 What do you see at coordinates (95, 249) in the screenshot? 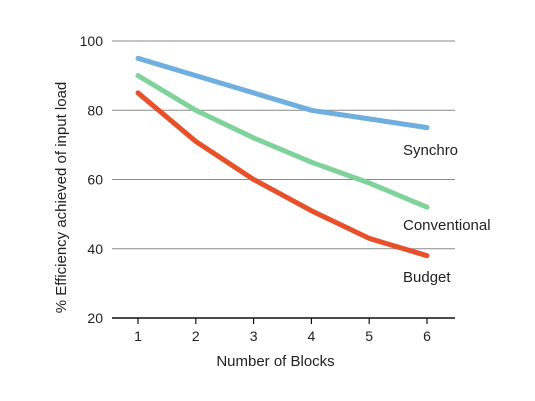
I see `y-tick-label: 40` at bounding box center [95, 249].